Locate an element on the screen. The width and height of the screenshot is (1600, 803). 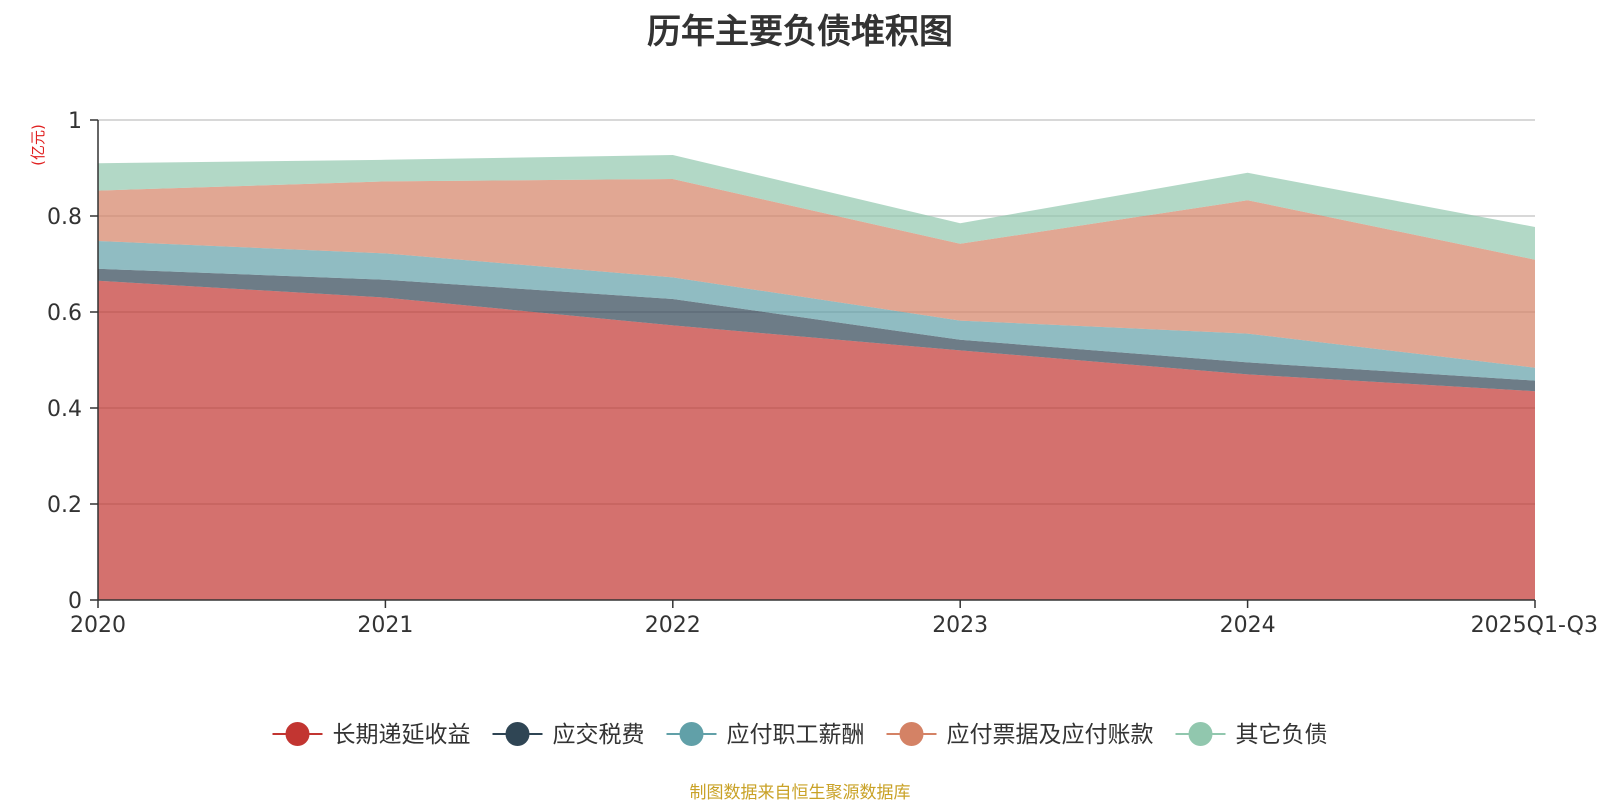
legend-item-0: 长期递延收益 is located at coordinates (371, 735).